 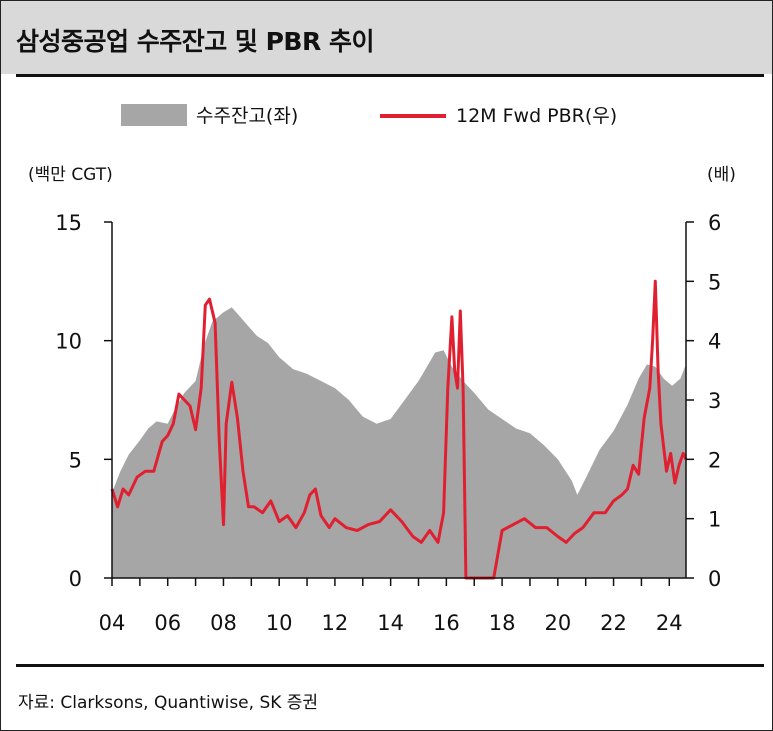 What do you see at coordinates (537, 116) in the screenshot?
I see `legend-line-label: 12M Fwd PBR(우)` at bounding box center [537, 116].